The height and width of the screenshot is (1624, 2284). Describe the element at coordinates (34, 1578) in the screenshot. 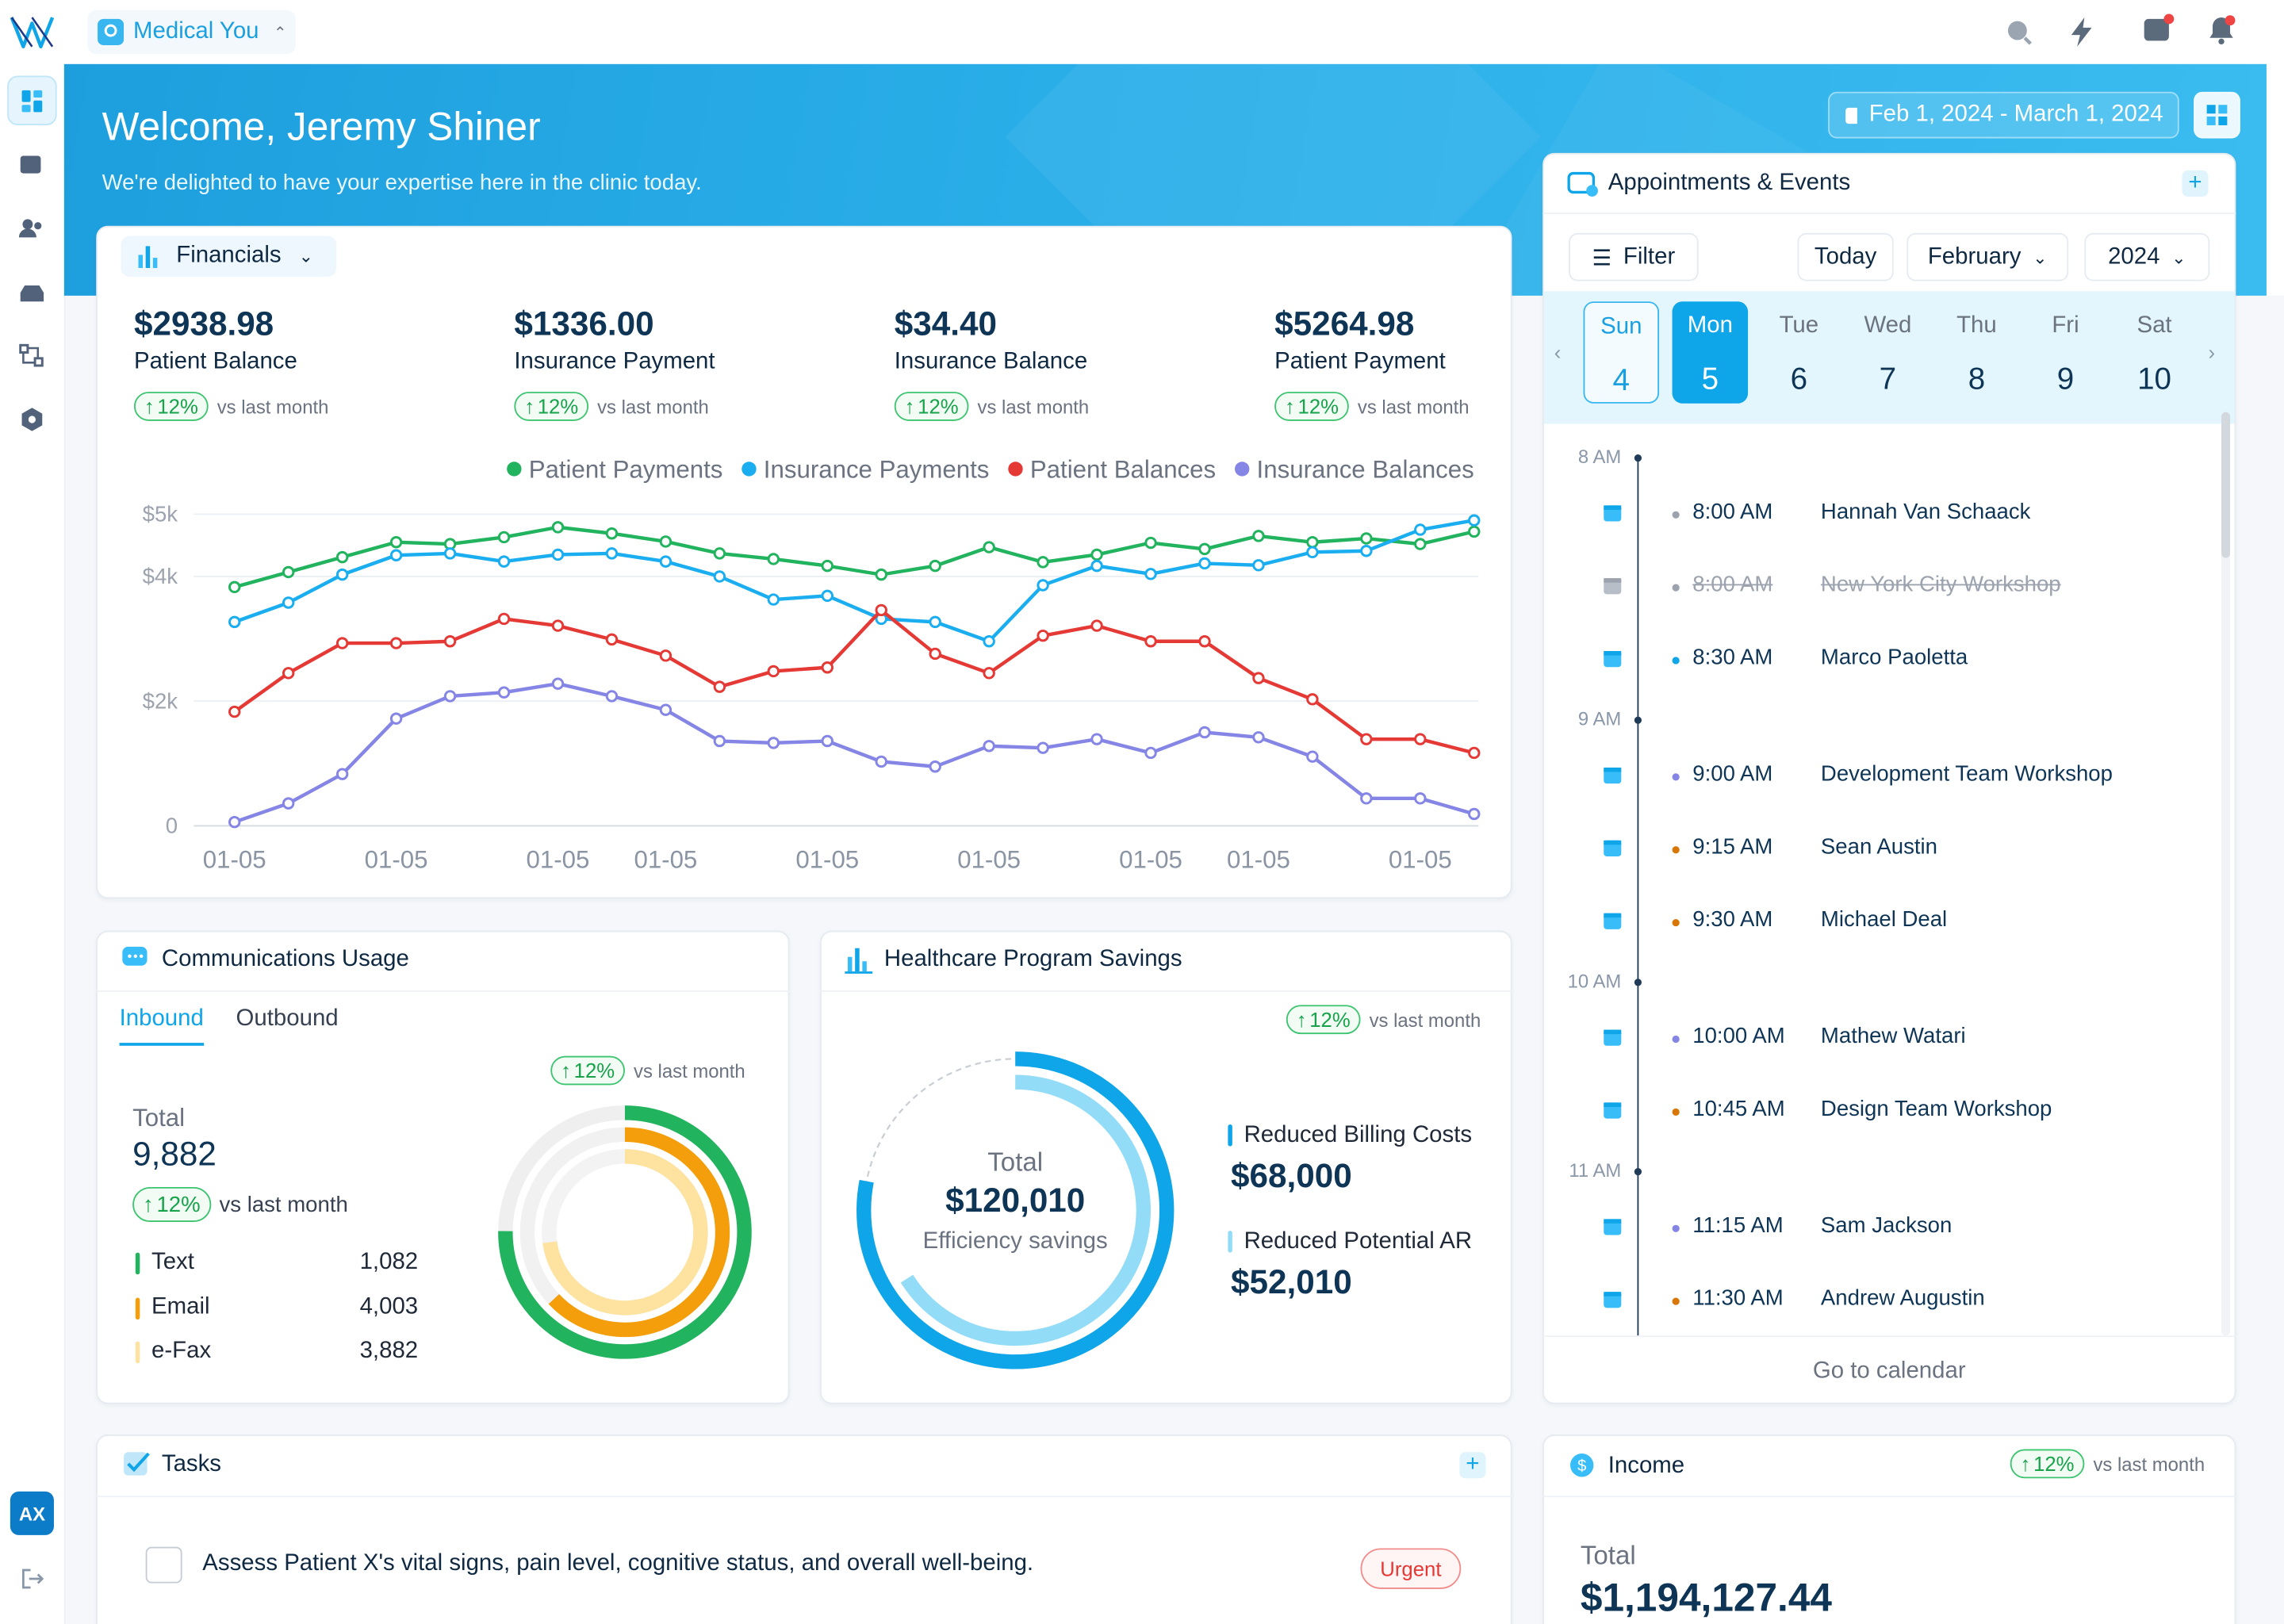

I see `logout-icon` at that location.